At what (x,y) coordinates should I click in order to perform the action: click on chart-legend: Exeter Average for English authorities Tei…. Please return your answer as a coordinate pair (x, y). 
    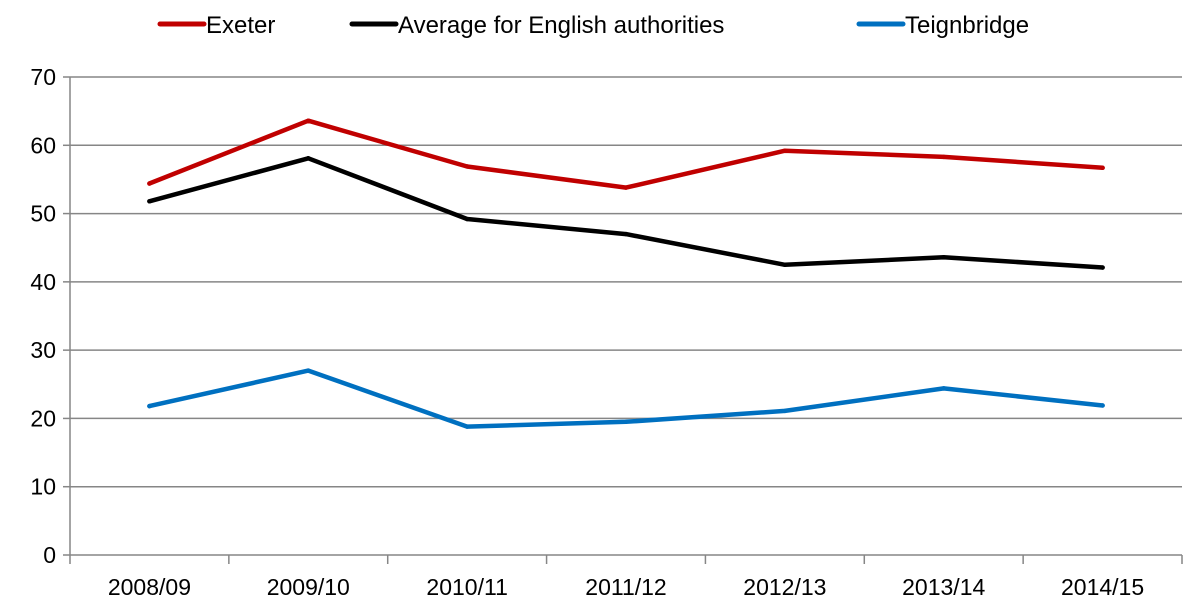
    Looking at the image, I should click on (593, 25).